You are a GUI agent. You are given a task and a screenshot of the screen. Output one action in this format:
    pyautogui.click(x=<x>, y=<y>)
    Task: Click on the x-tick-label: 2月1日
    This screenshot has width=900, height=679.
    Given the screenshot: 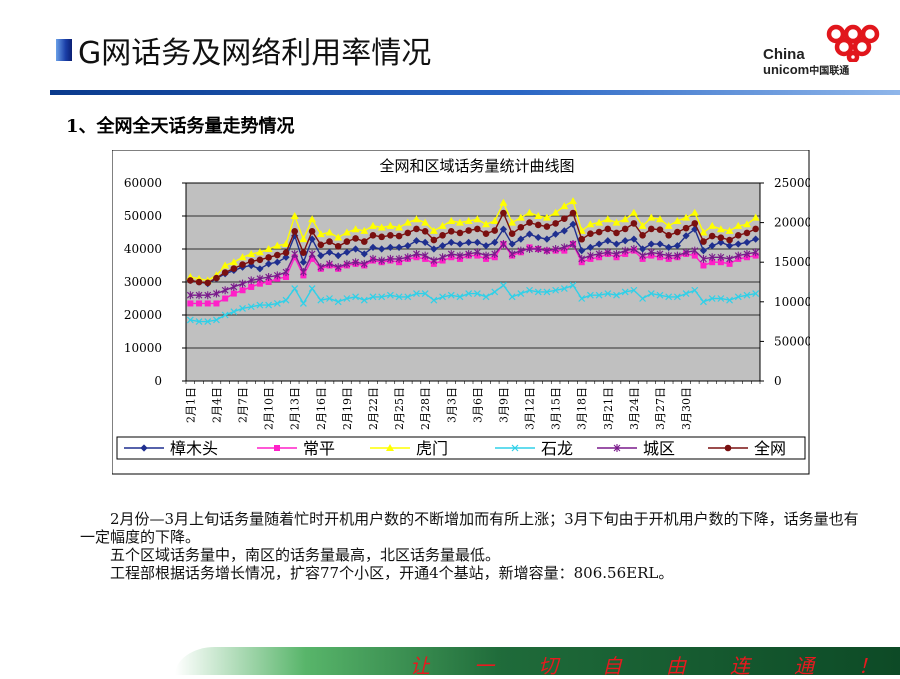 What is the action you would take?
    pyautogui.click(x=190, y=405)
    